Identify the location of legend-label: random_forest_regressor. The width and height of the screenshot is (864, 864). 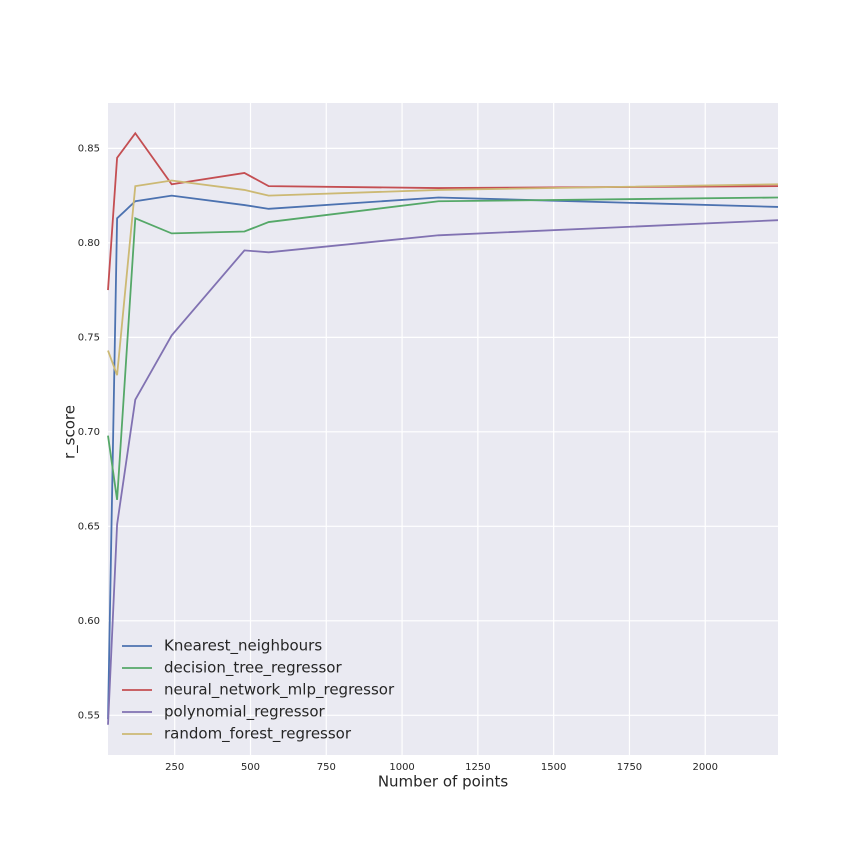
(258, 734).